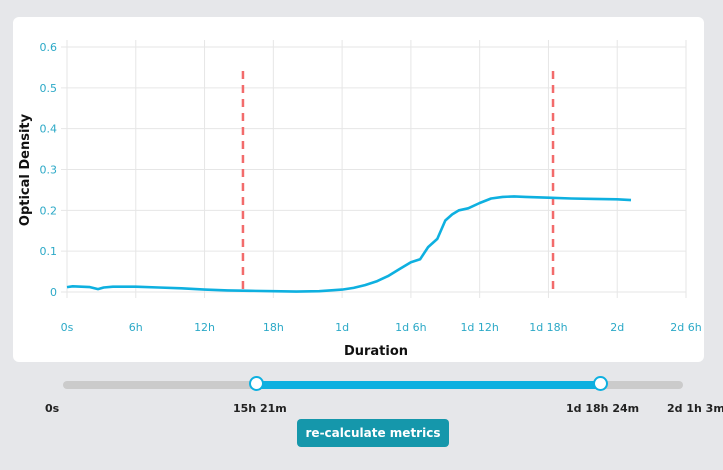  What do you see at coordinates (49, 210) in the screenshot?
I see `y-tick-label: 0.2` at bounding box center [49, 210].